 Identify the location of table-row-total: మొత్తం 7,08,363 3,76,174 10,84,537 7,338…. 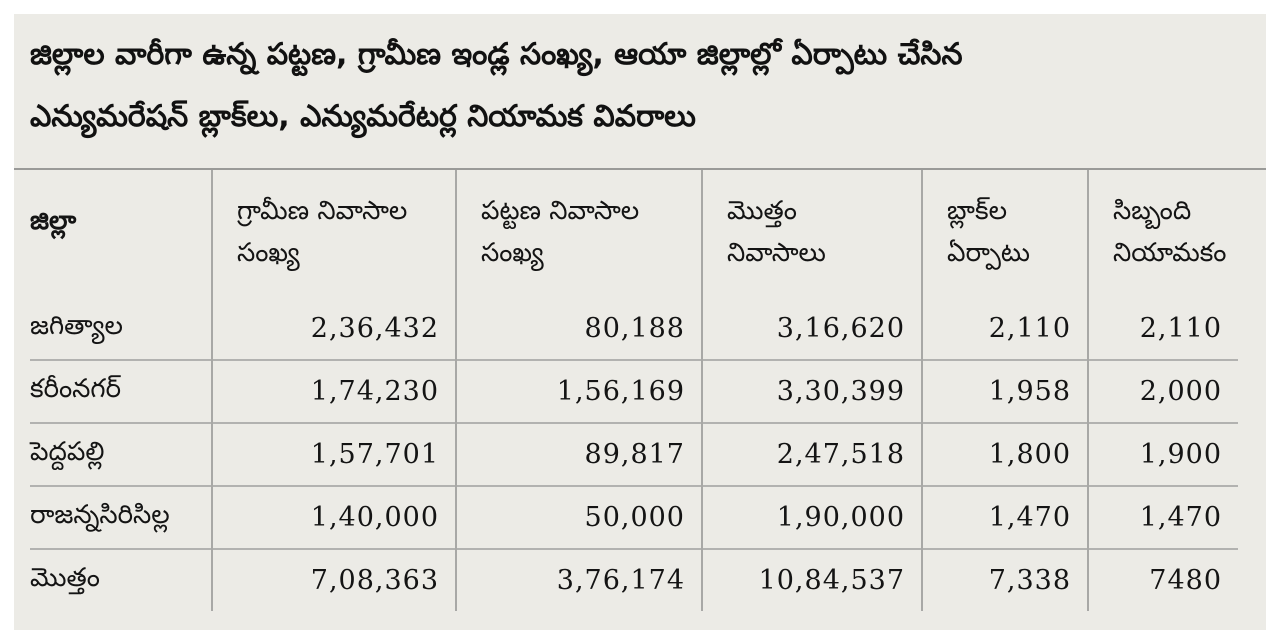
(634, 579).